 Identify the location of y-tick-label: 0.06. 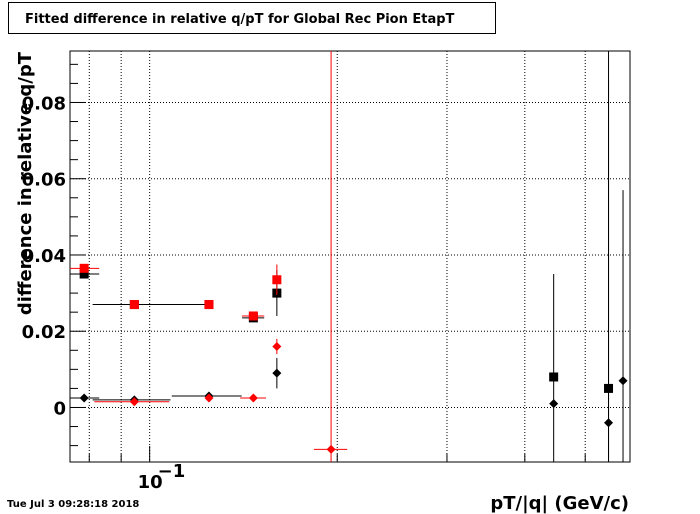
(44, 180).